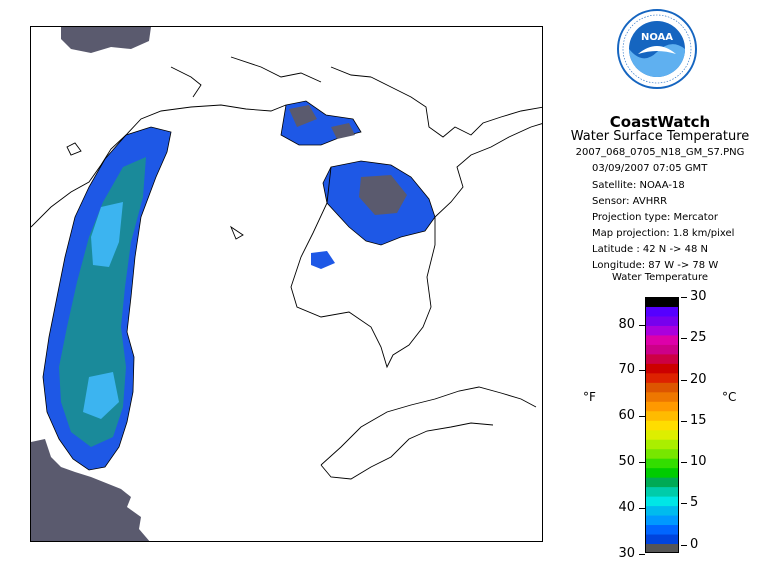 The image size is (782, 572). Describe the element at coordinates (698, 338) in the screenshot. I see `celsius-tick-label: 25` at that location.